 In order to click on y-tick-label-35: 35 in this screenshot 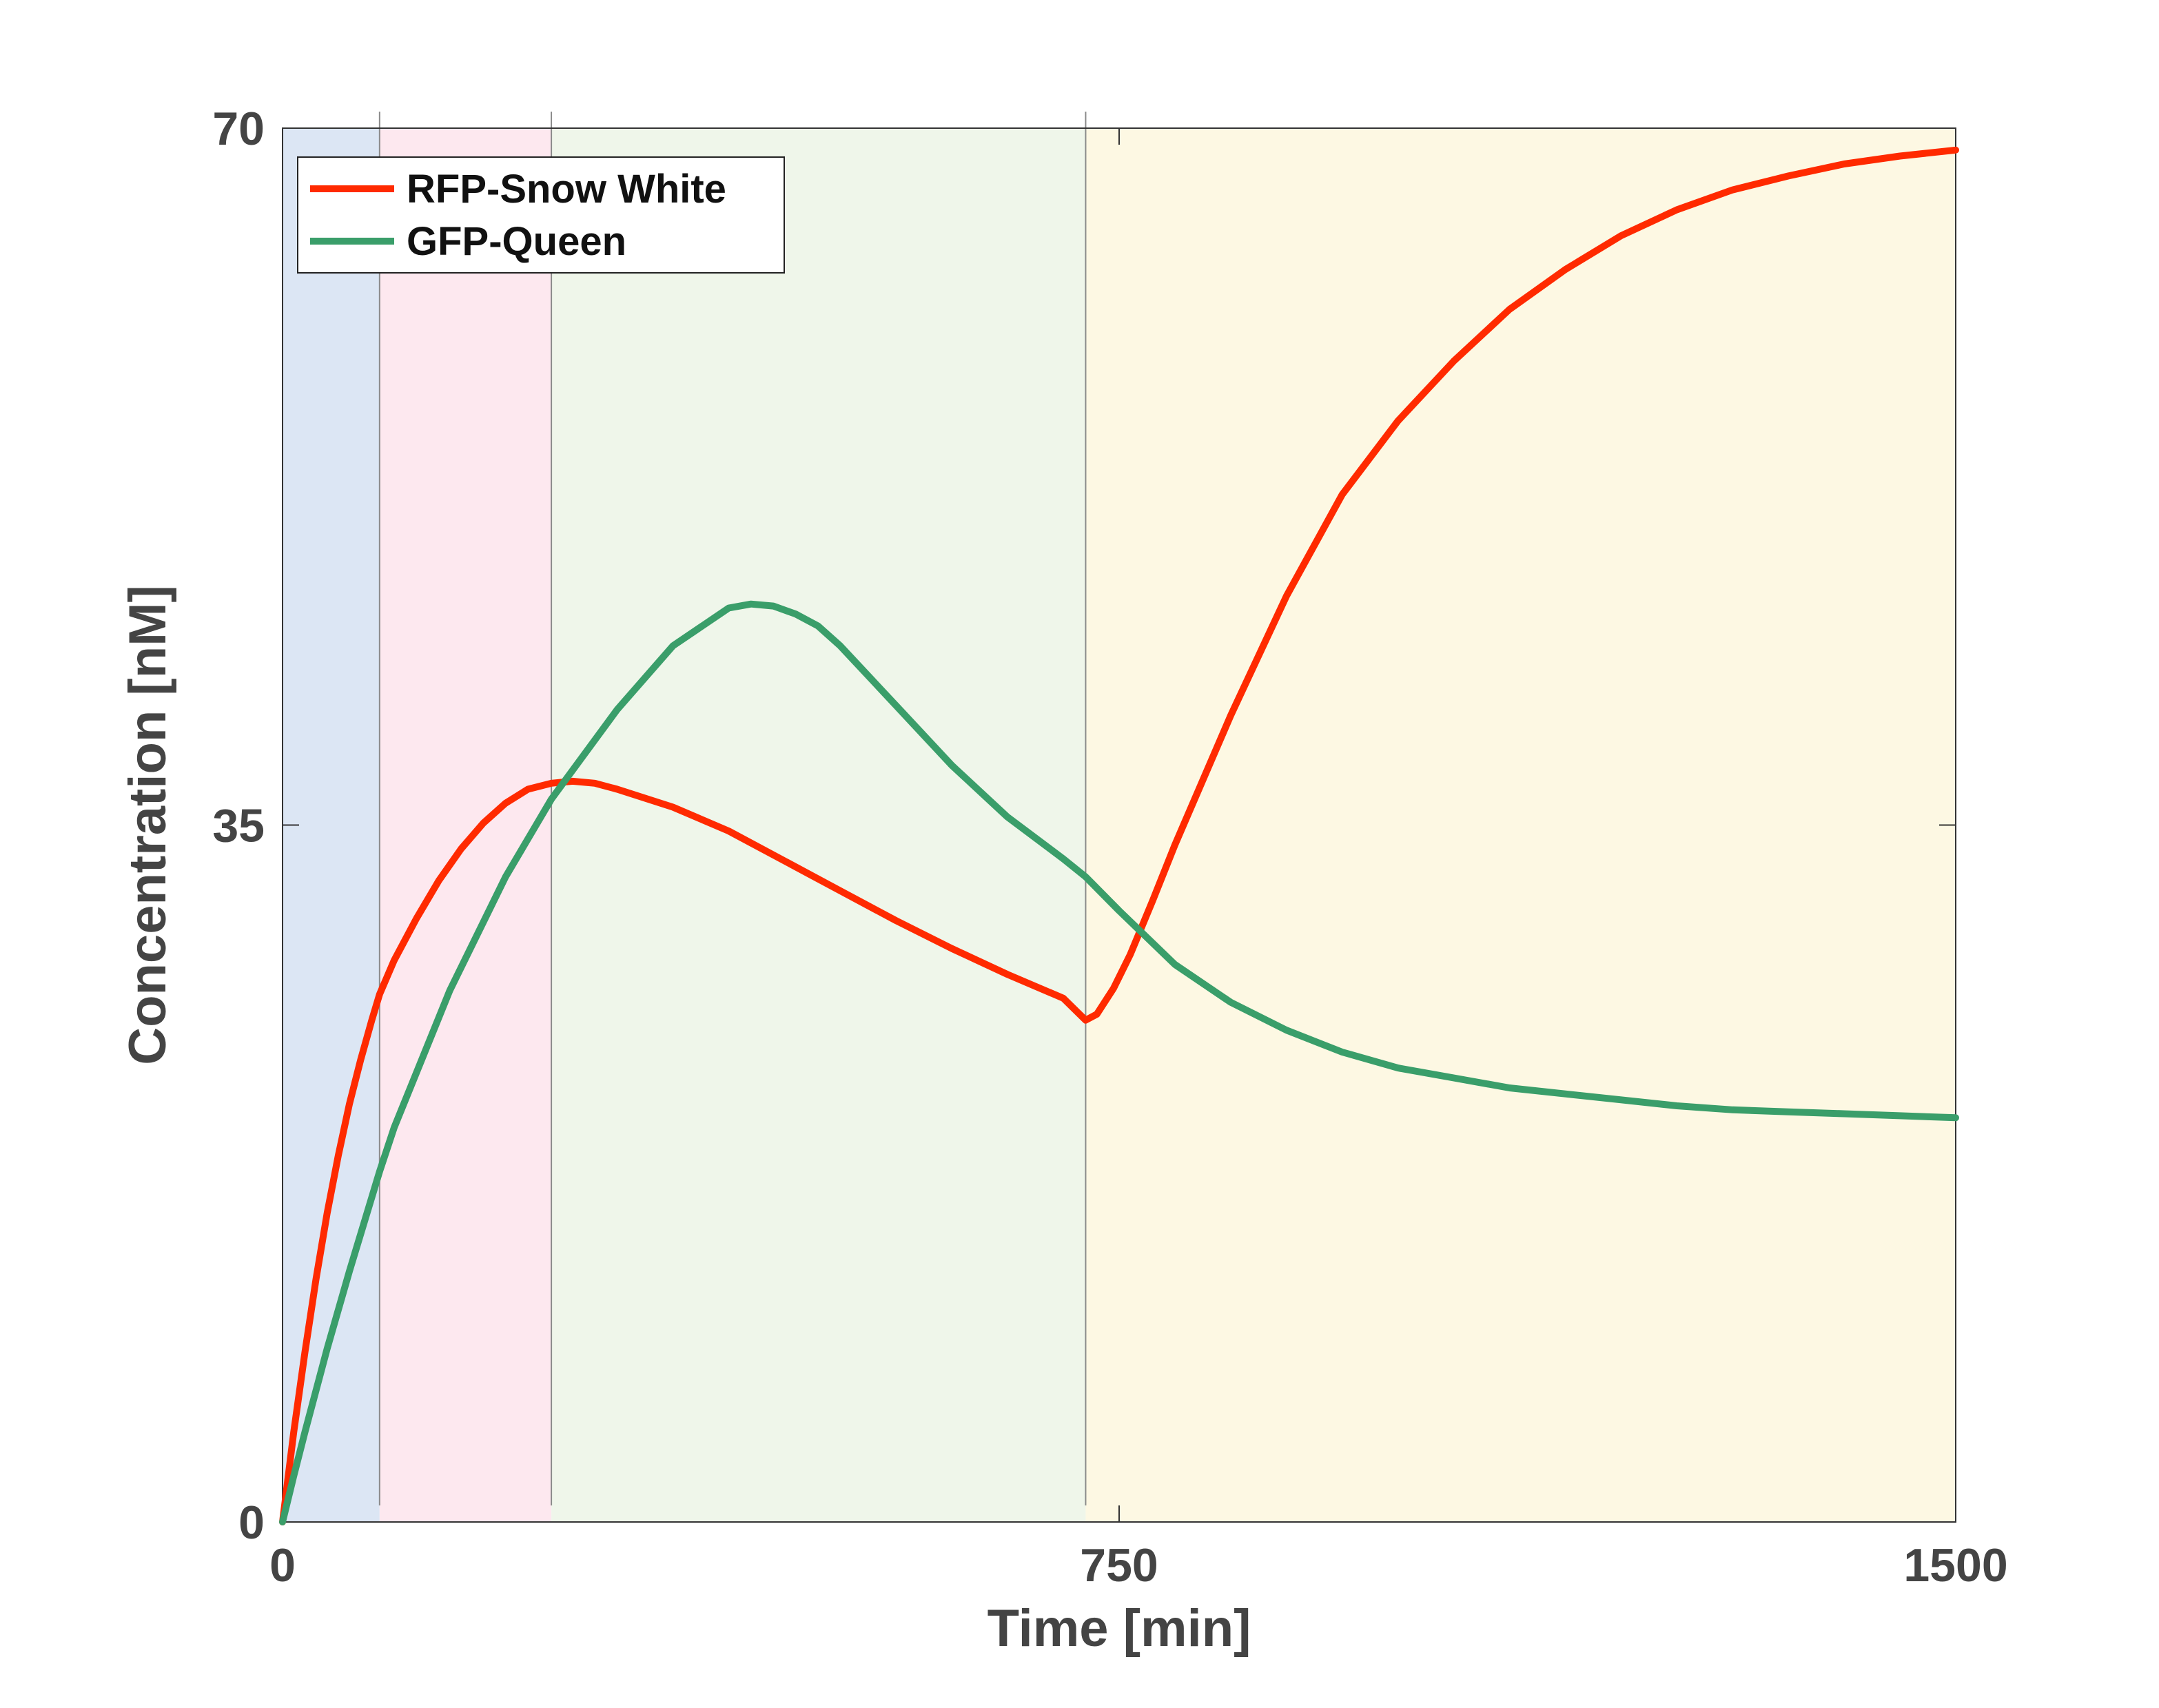, I will do `click(238, 826)`.